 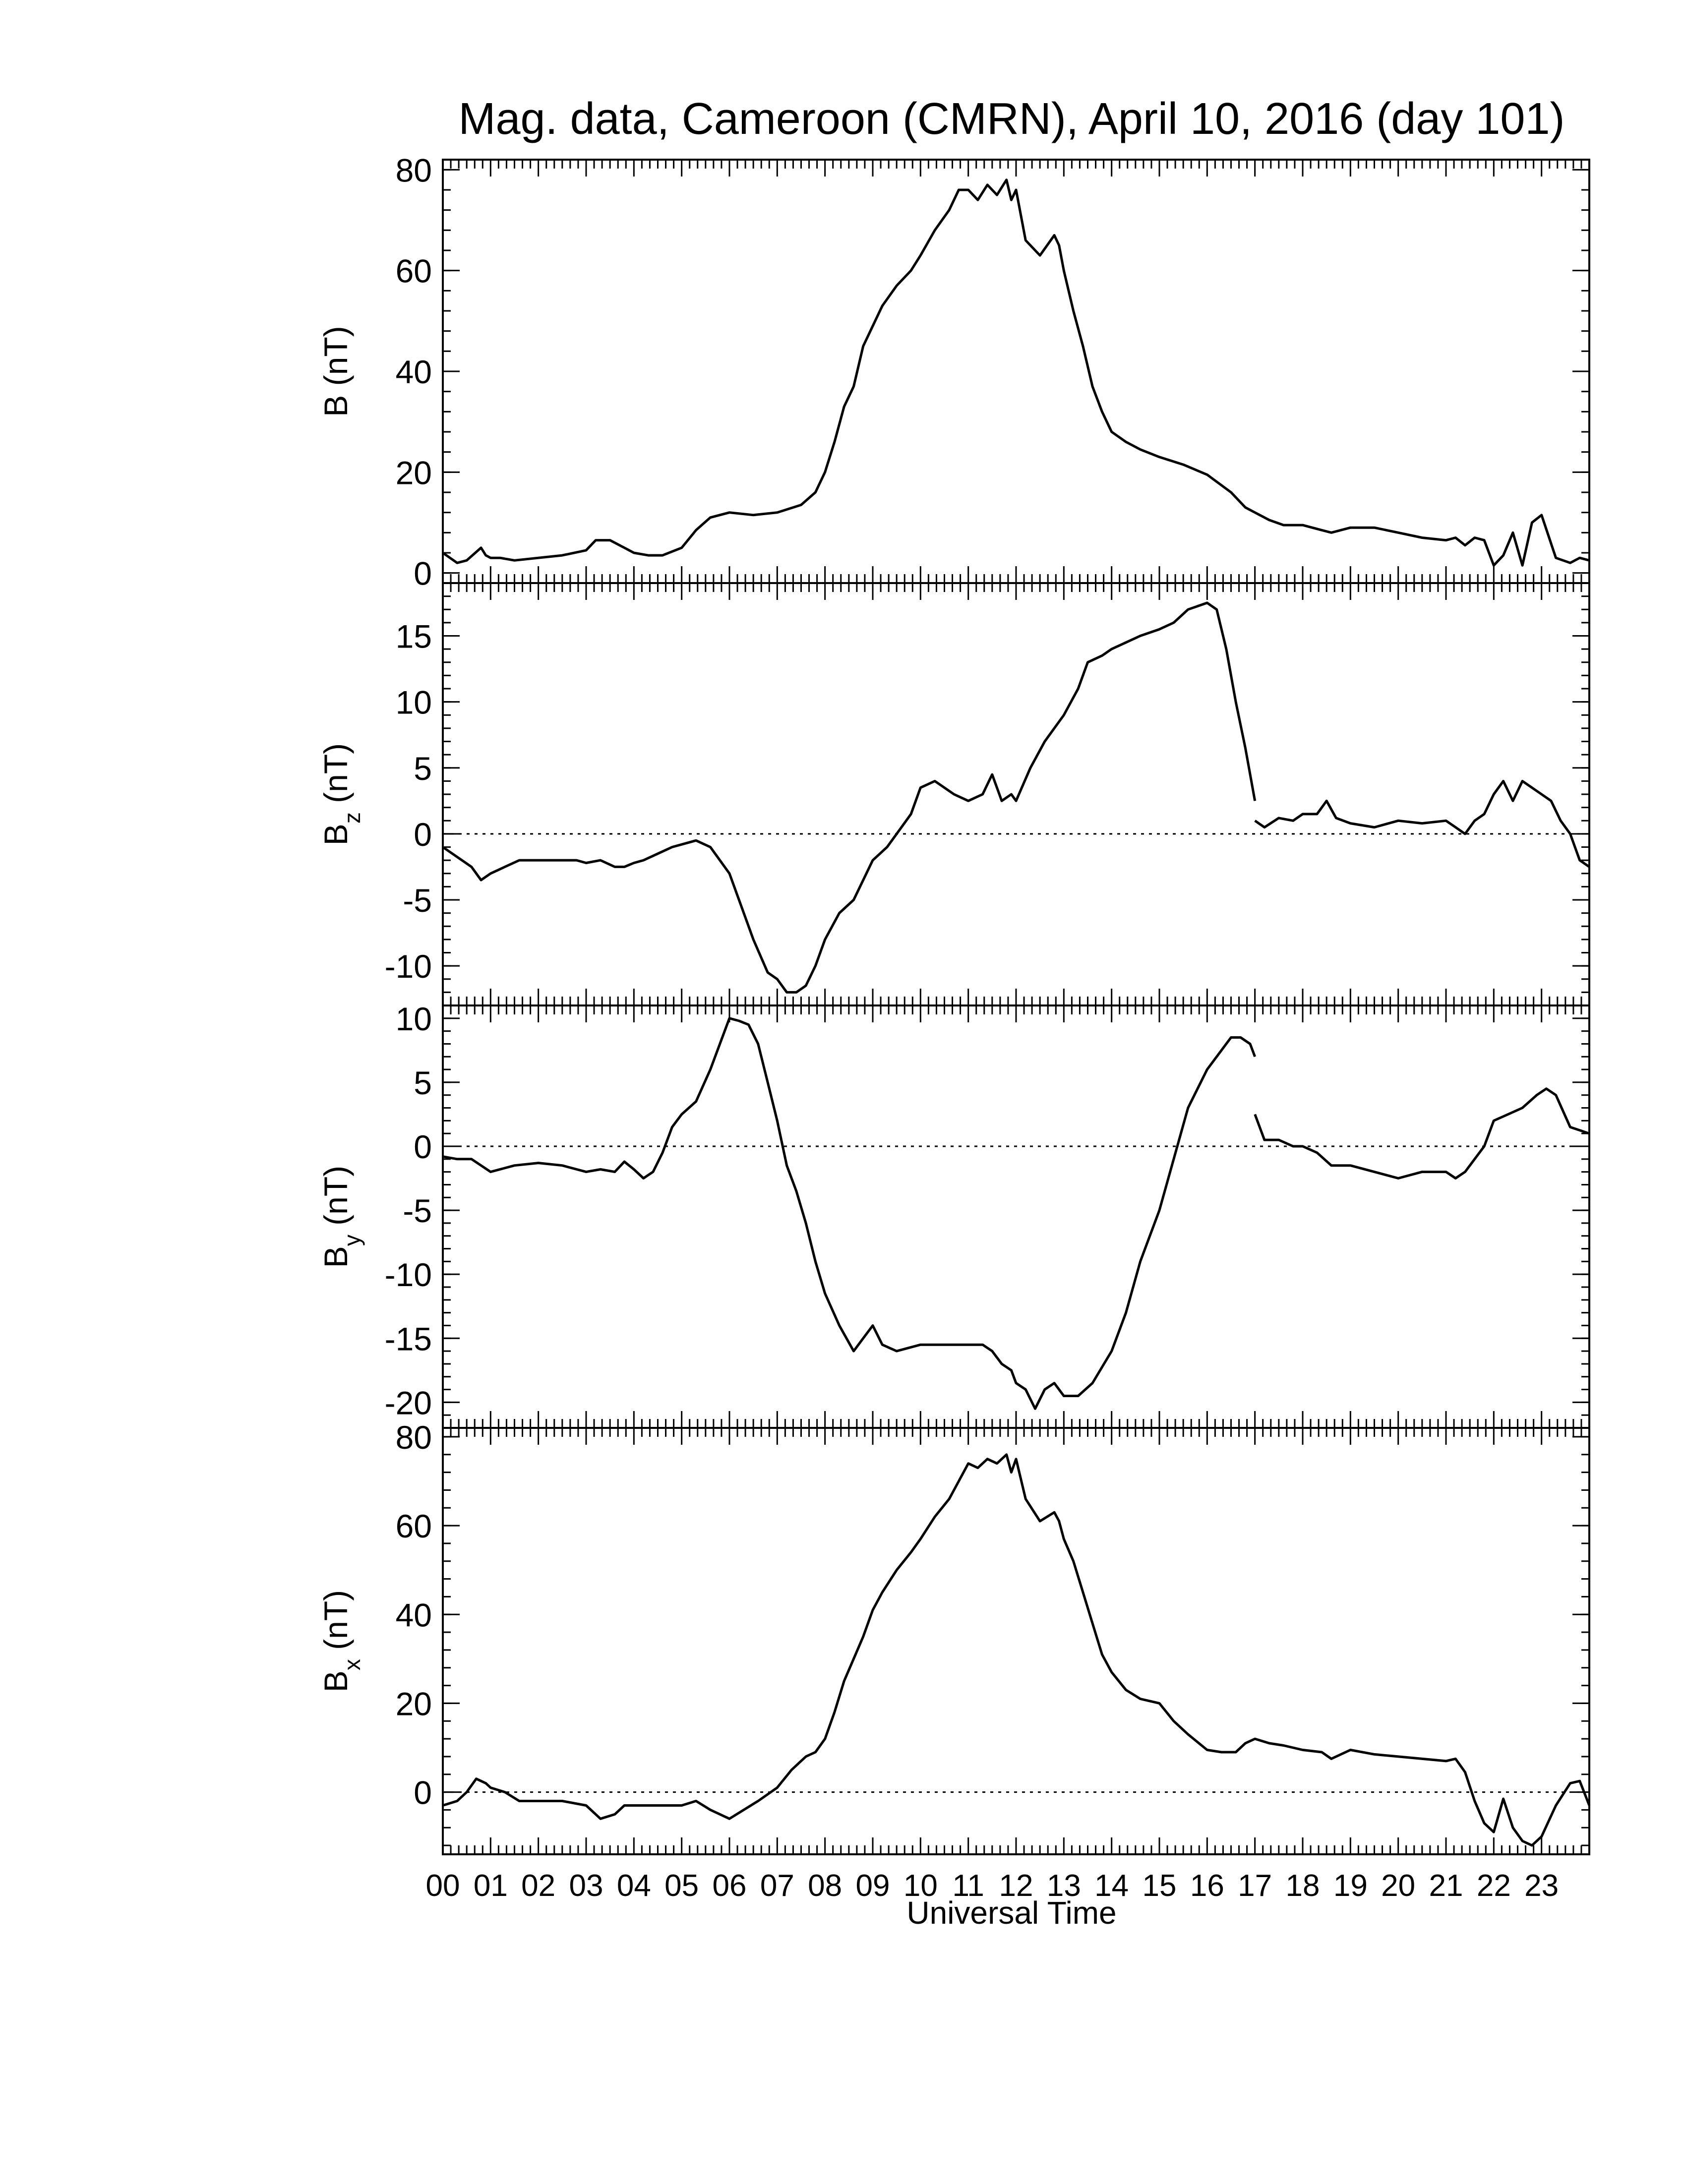 What do you see at coordinates (414, 1614) in the screenshot?
I see `y-tick-label-Bx: 40` at bounding box center [414, 1614].